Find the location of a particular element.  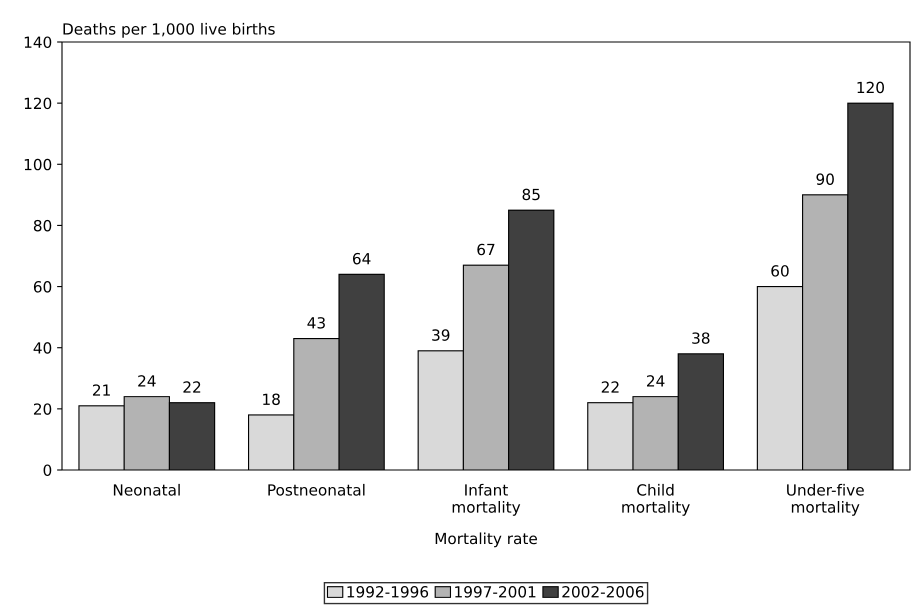

data-label: 38 is located at coordinates (701, 338).